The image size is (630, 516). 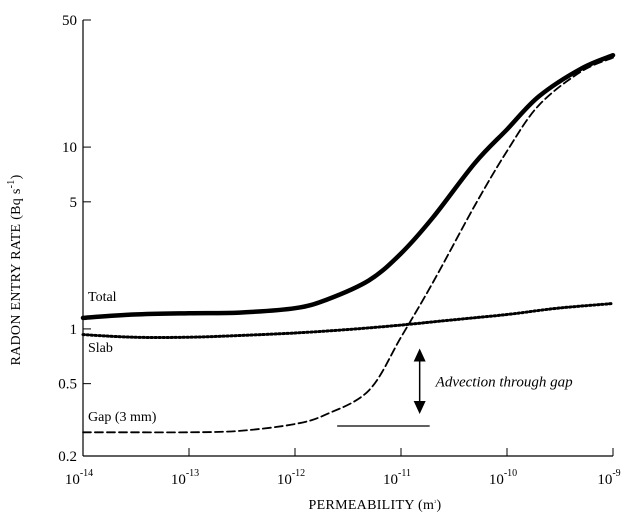 I want to click on x-tick-label: 10-10, so click(x=503, y=478).